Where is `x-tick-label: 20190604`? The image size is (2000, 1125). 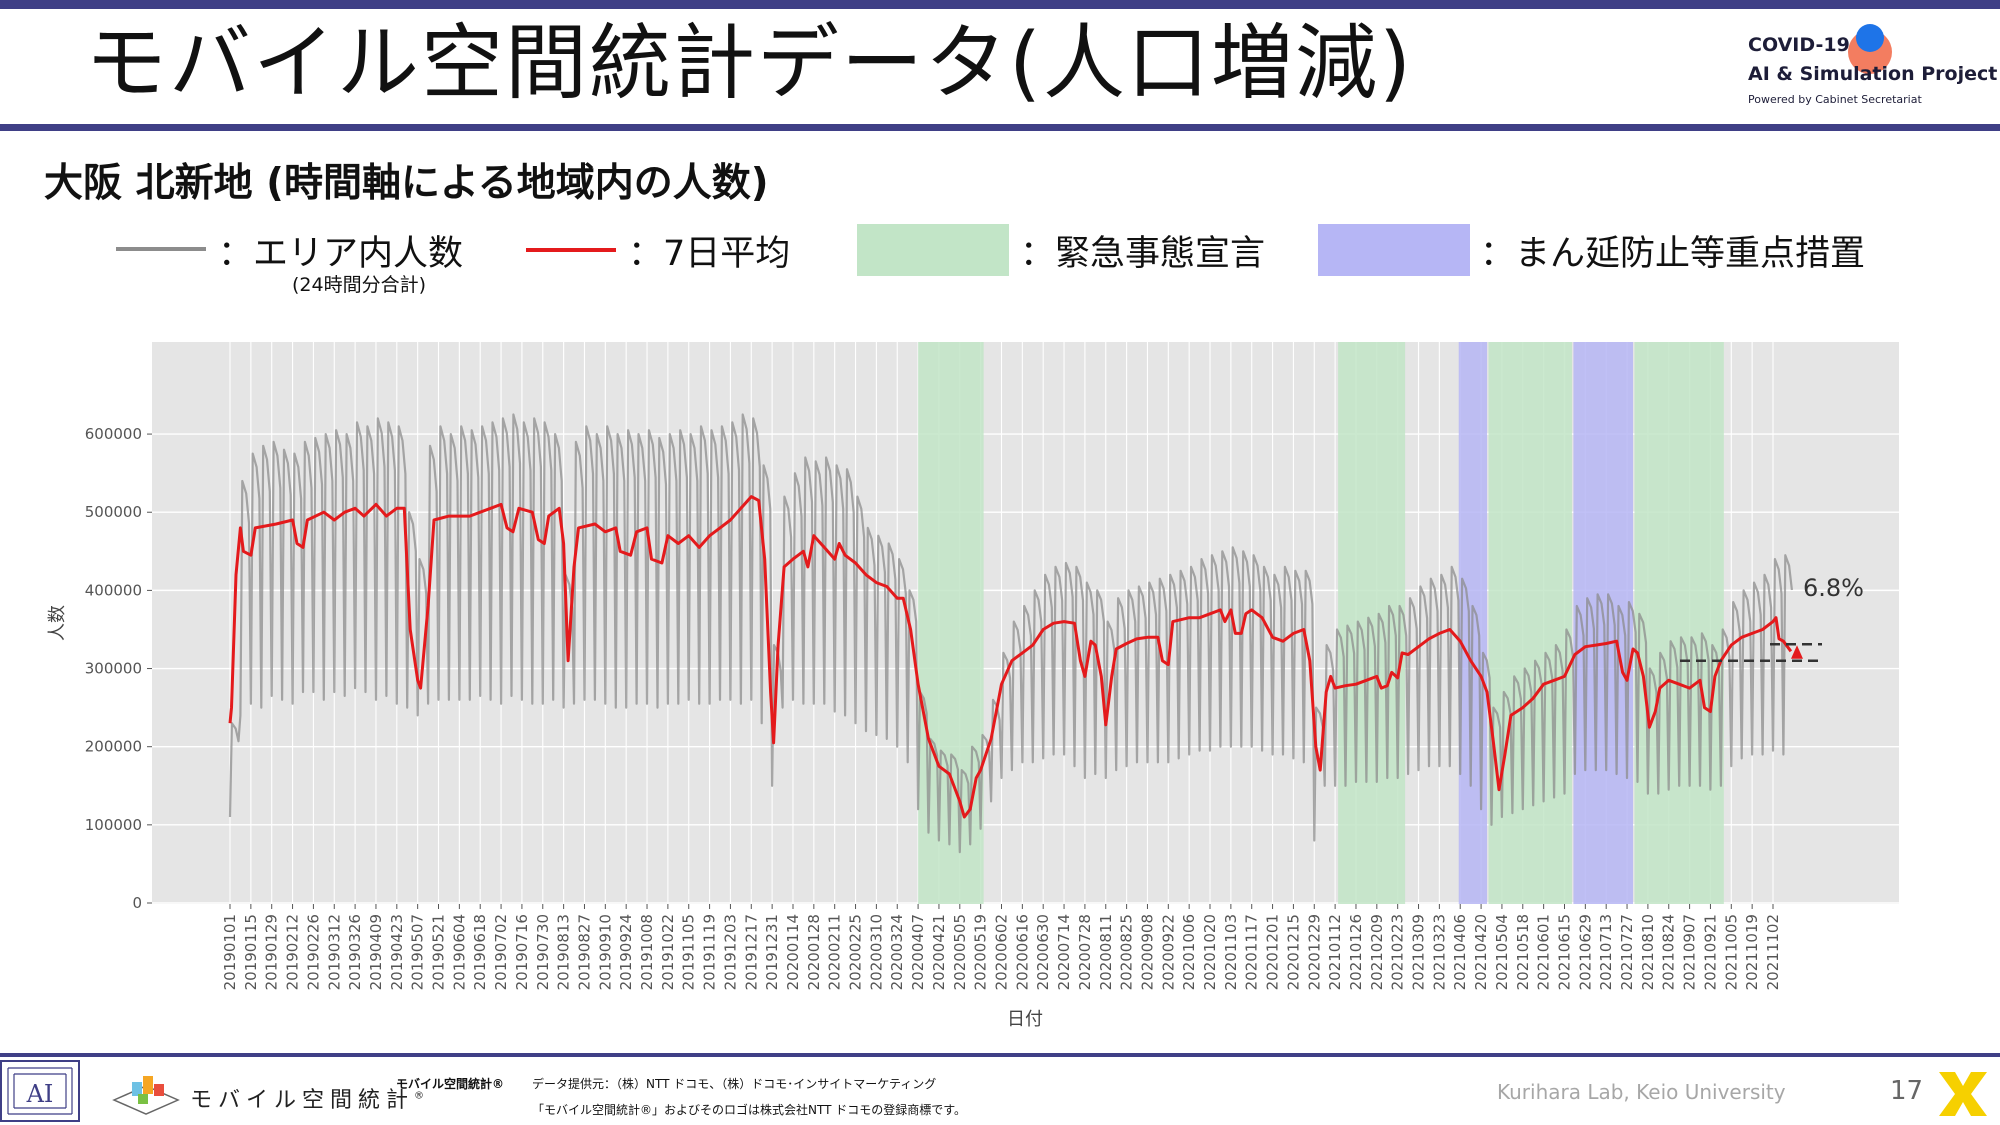
x-tick-label: 20190604 is located at coordinates (459, 952).